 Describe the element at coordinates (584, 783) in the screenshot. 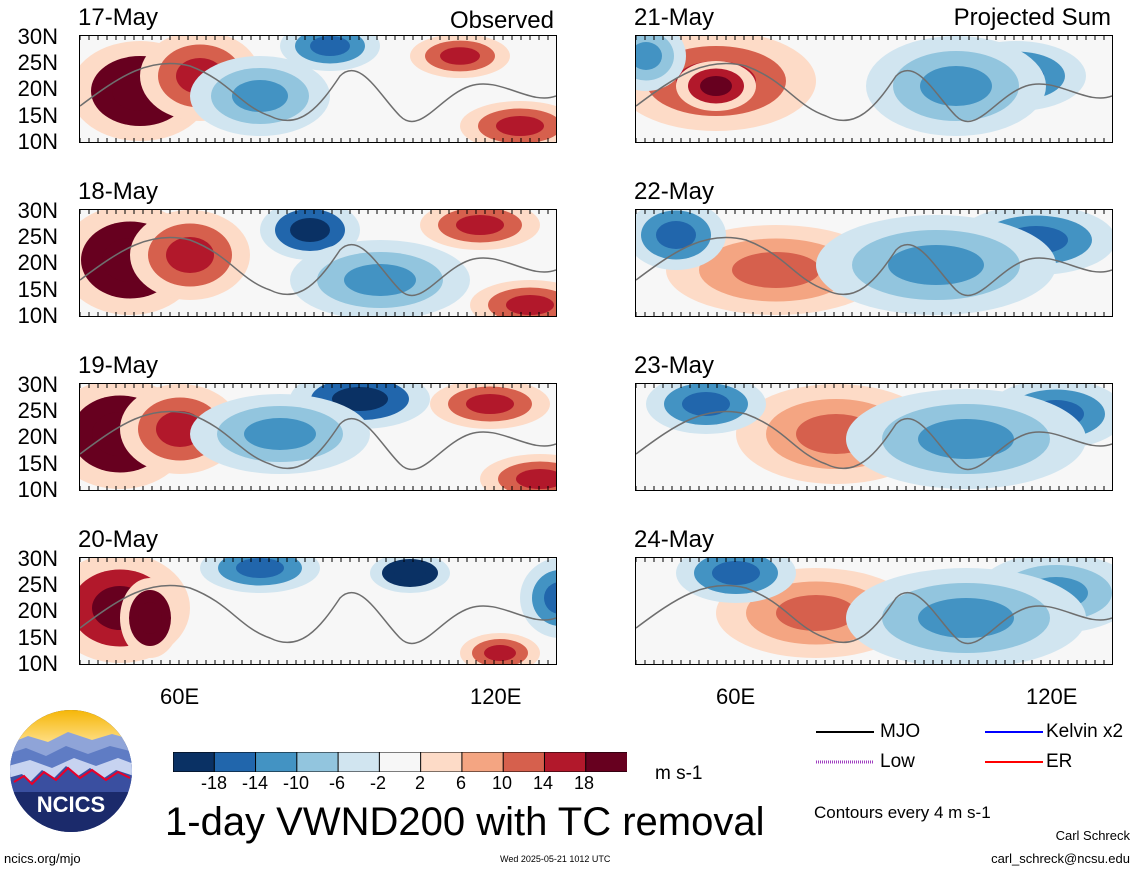

I see `colorbar-tick-label: 18` at that location.